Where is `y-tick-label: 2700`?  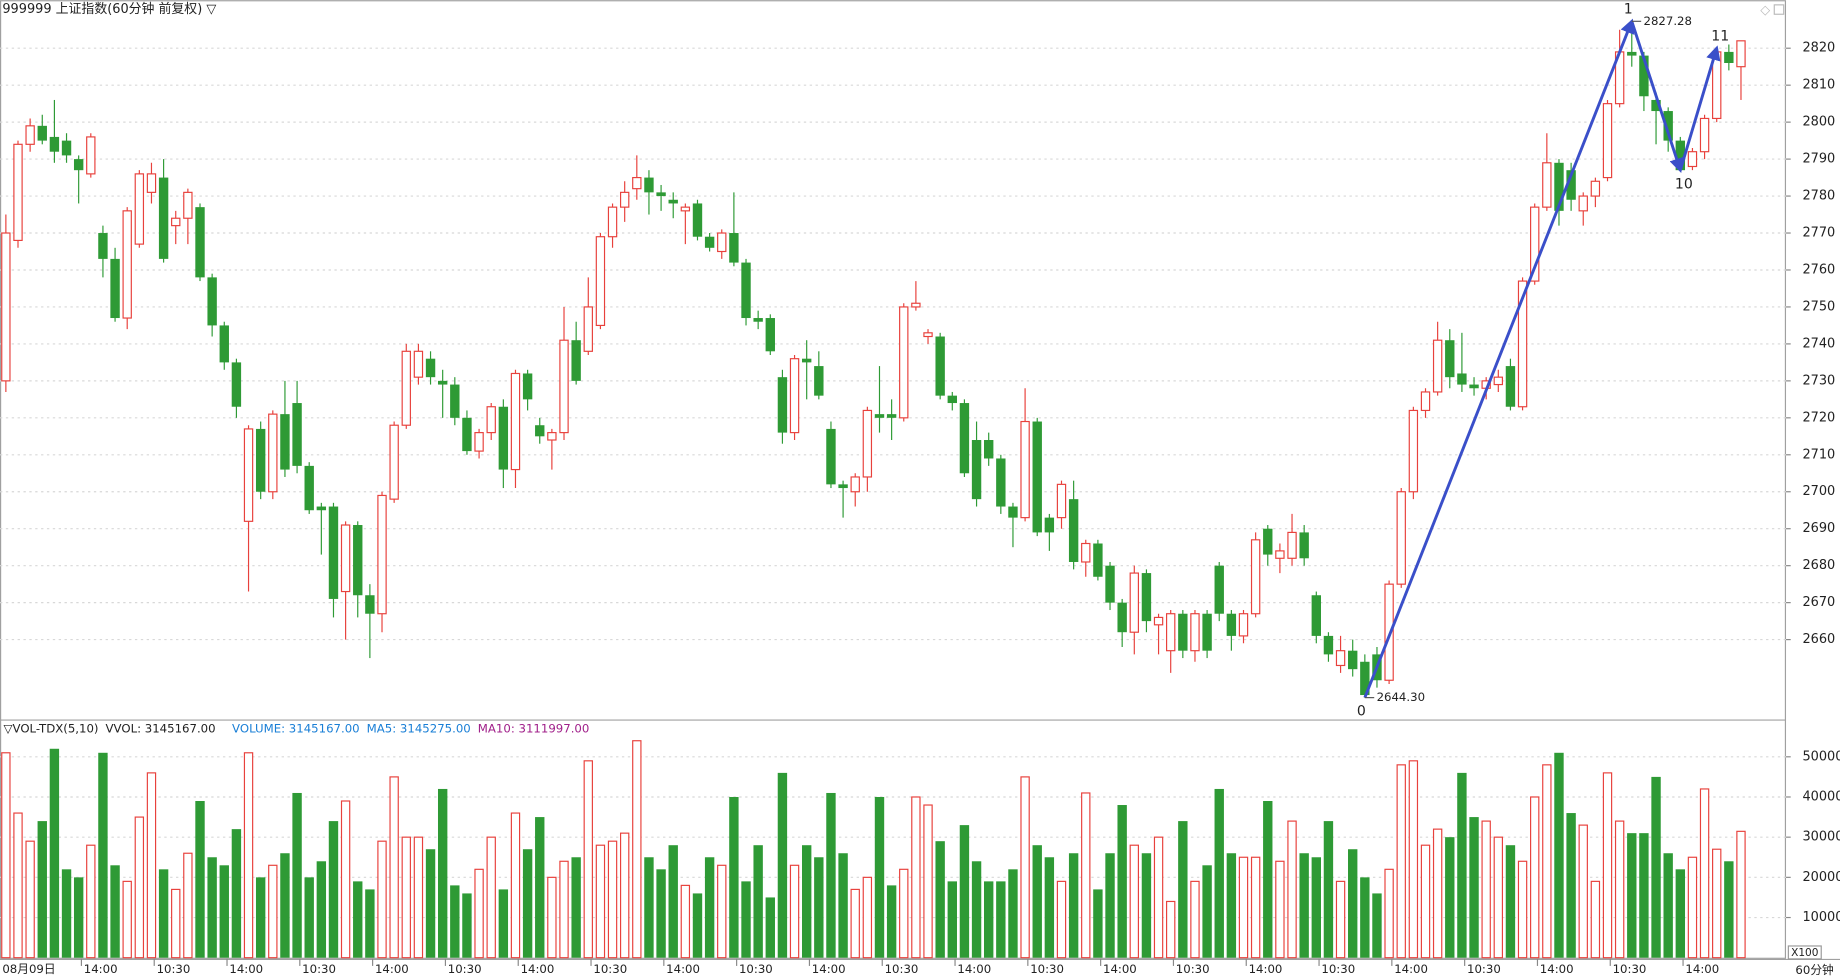 y-tick-label: 2700 is located at coordinates (1818, 491).